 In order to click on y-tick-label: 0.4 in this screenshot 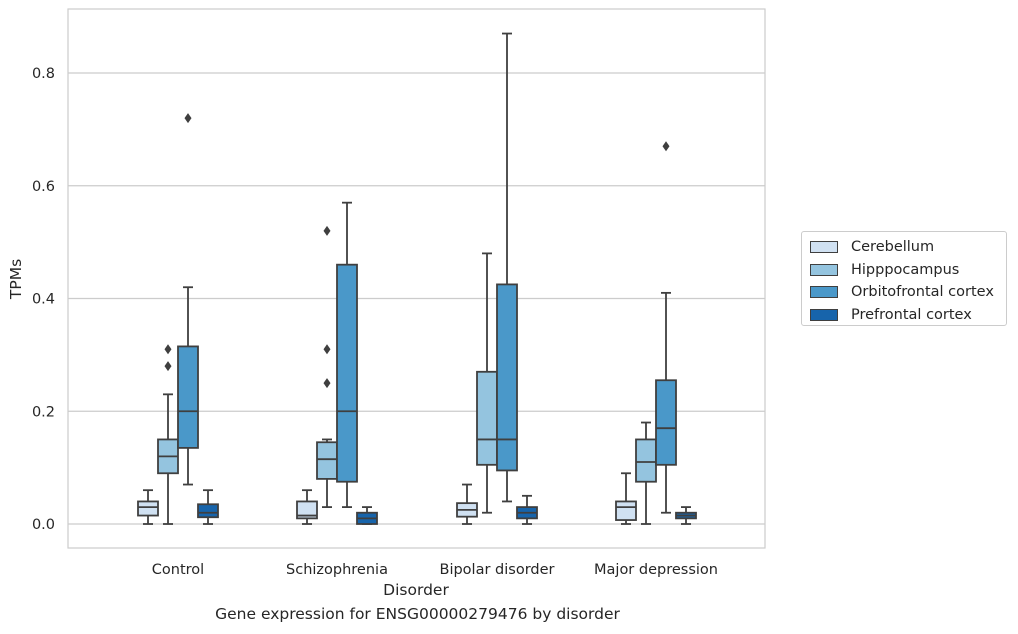, I will do `click(43, 300)`.